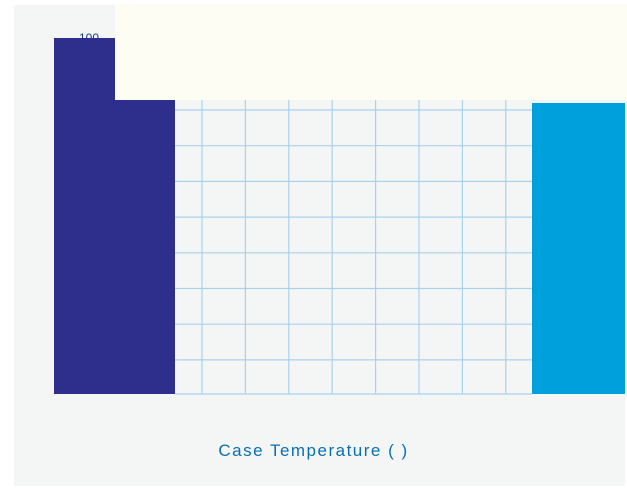 The image size is (627, 491). I want to click on bar-series-1-top-edge, so click(84, 41).